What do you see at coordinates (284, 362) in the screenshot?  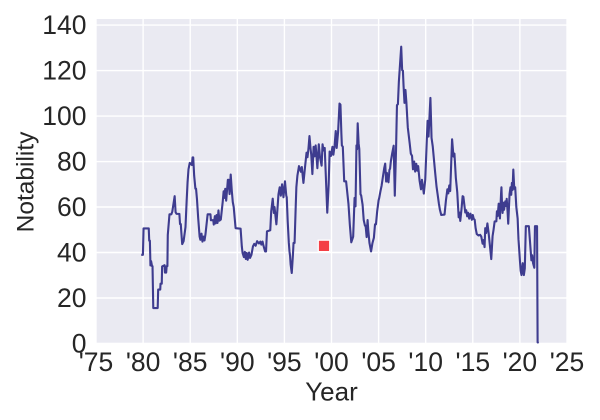 I see `svg-text: '95` at bounding box center [284, 362].